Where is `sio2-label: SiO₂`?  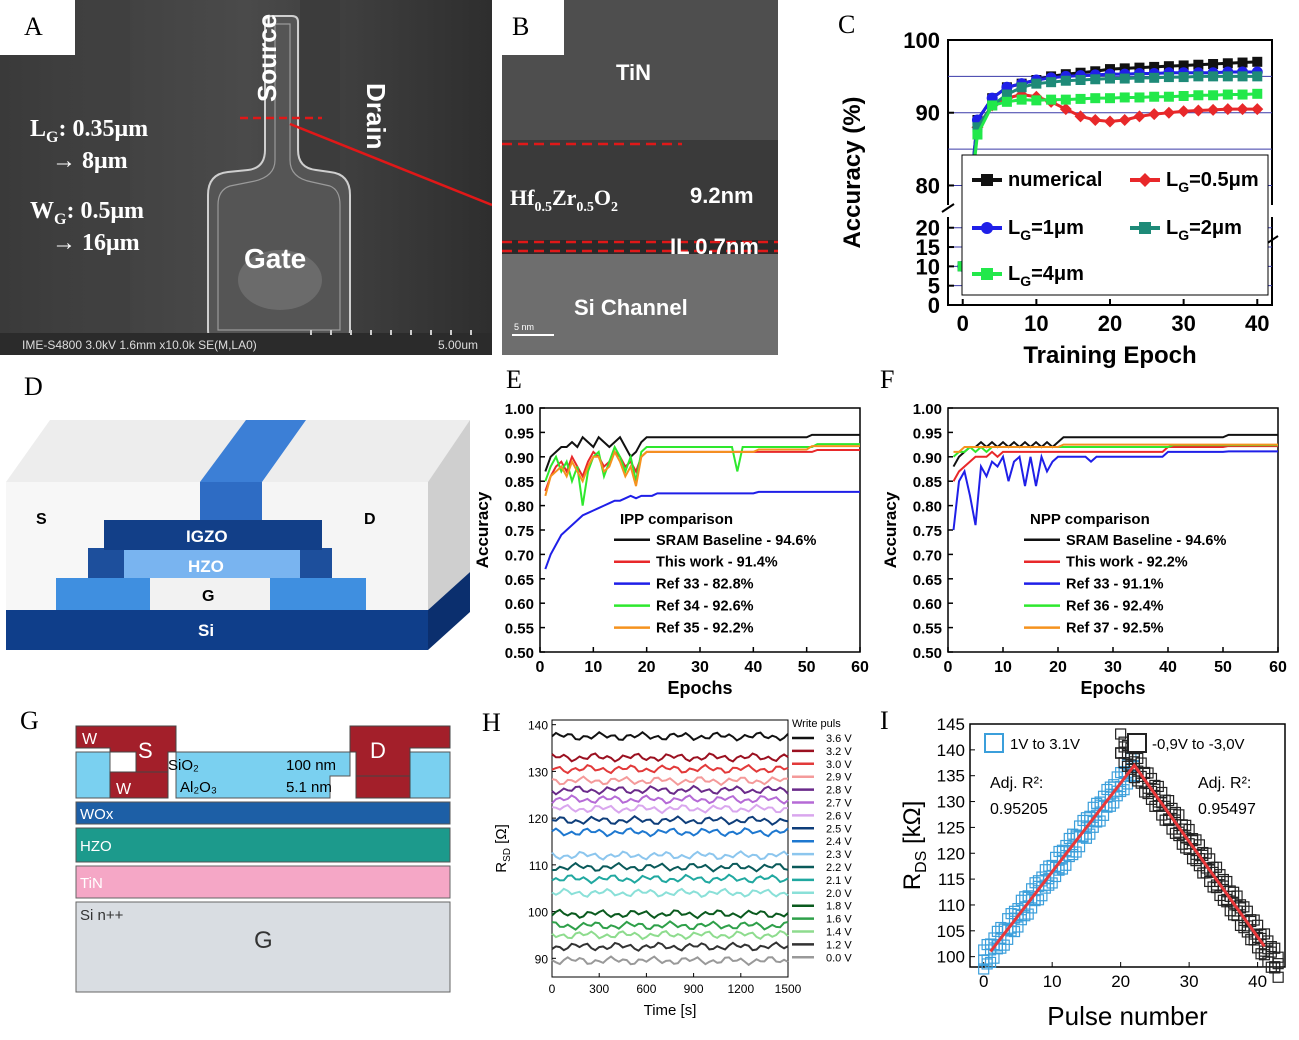 sio2-label: SiO₂ is located at coordinates (183, 765).